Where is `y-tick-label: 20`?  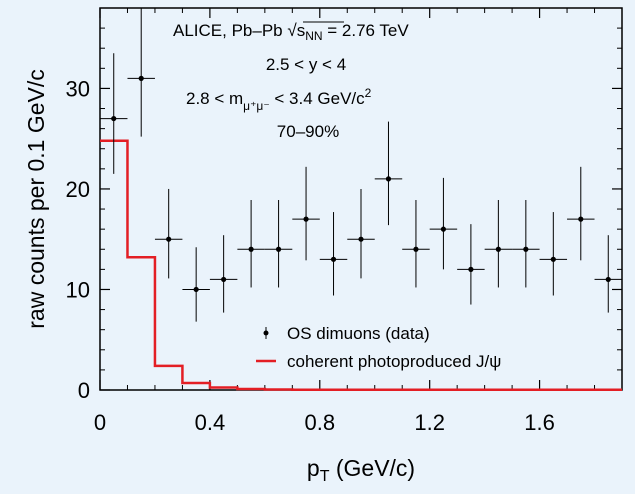 y-tick-label: 20 is located at coordinates (78, 189).